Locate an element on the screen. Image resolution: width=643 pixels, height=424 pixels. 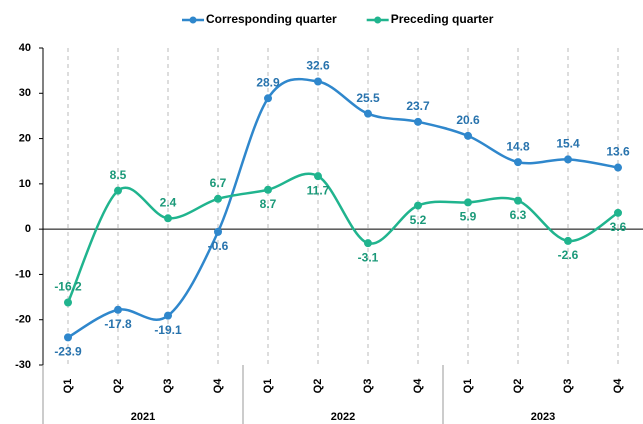
data-label: 6.3 is located at coordinates (518, 215).